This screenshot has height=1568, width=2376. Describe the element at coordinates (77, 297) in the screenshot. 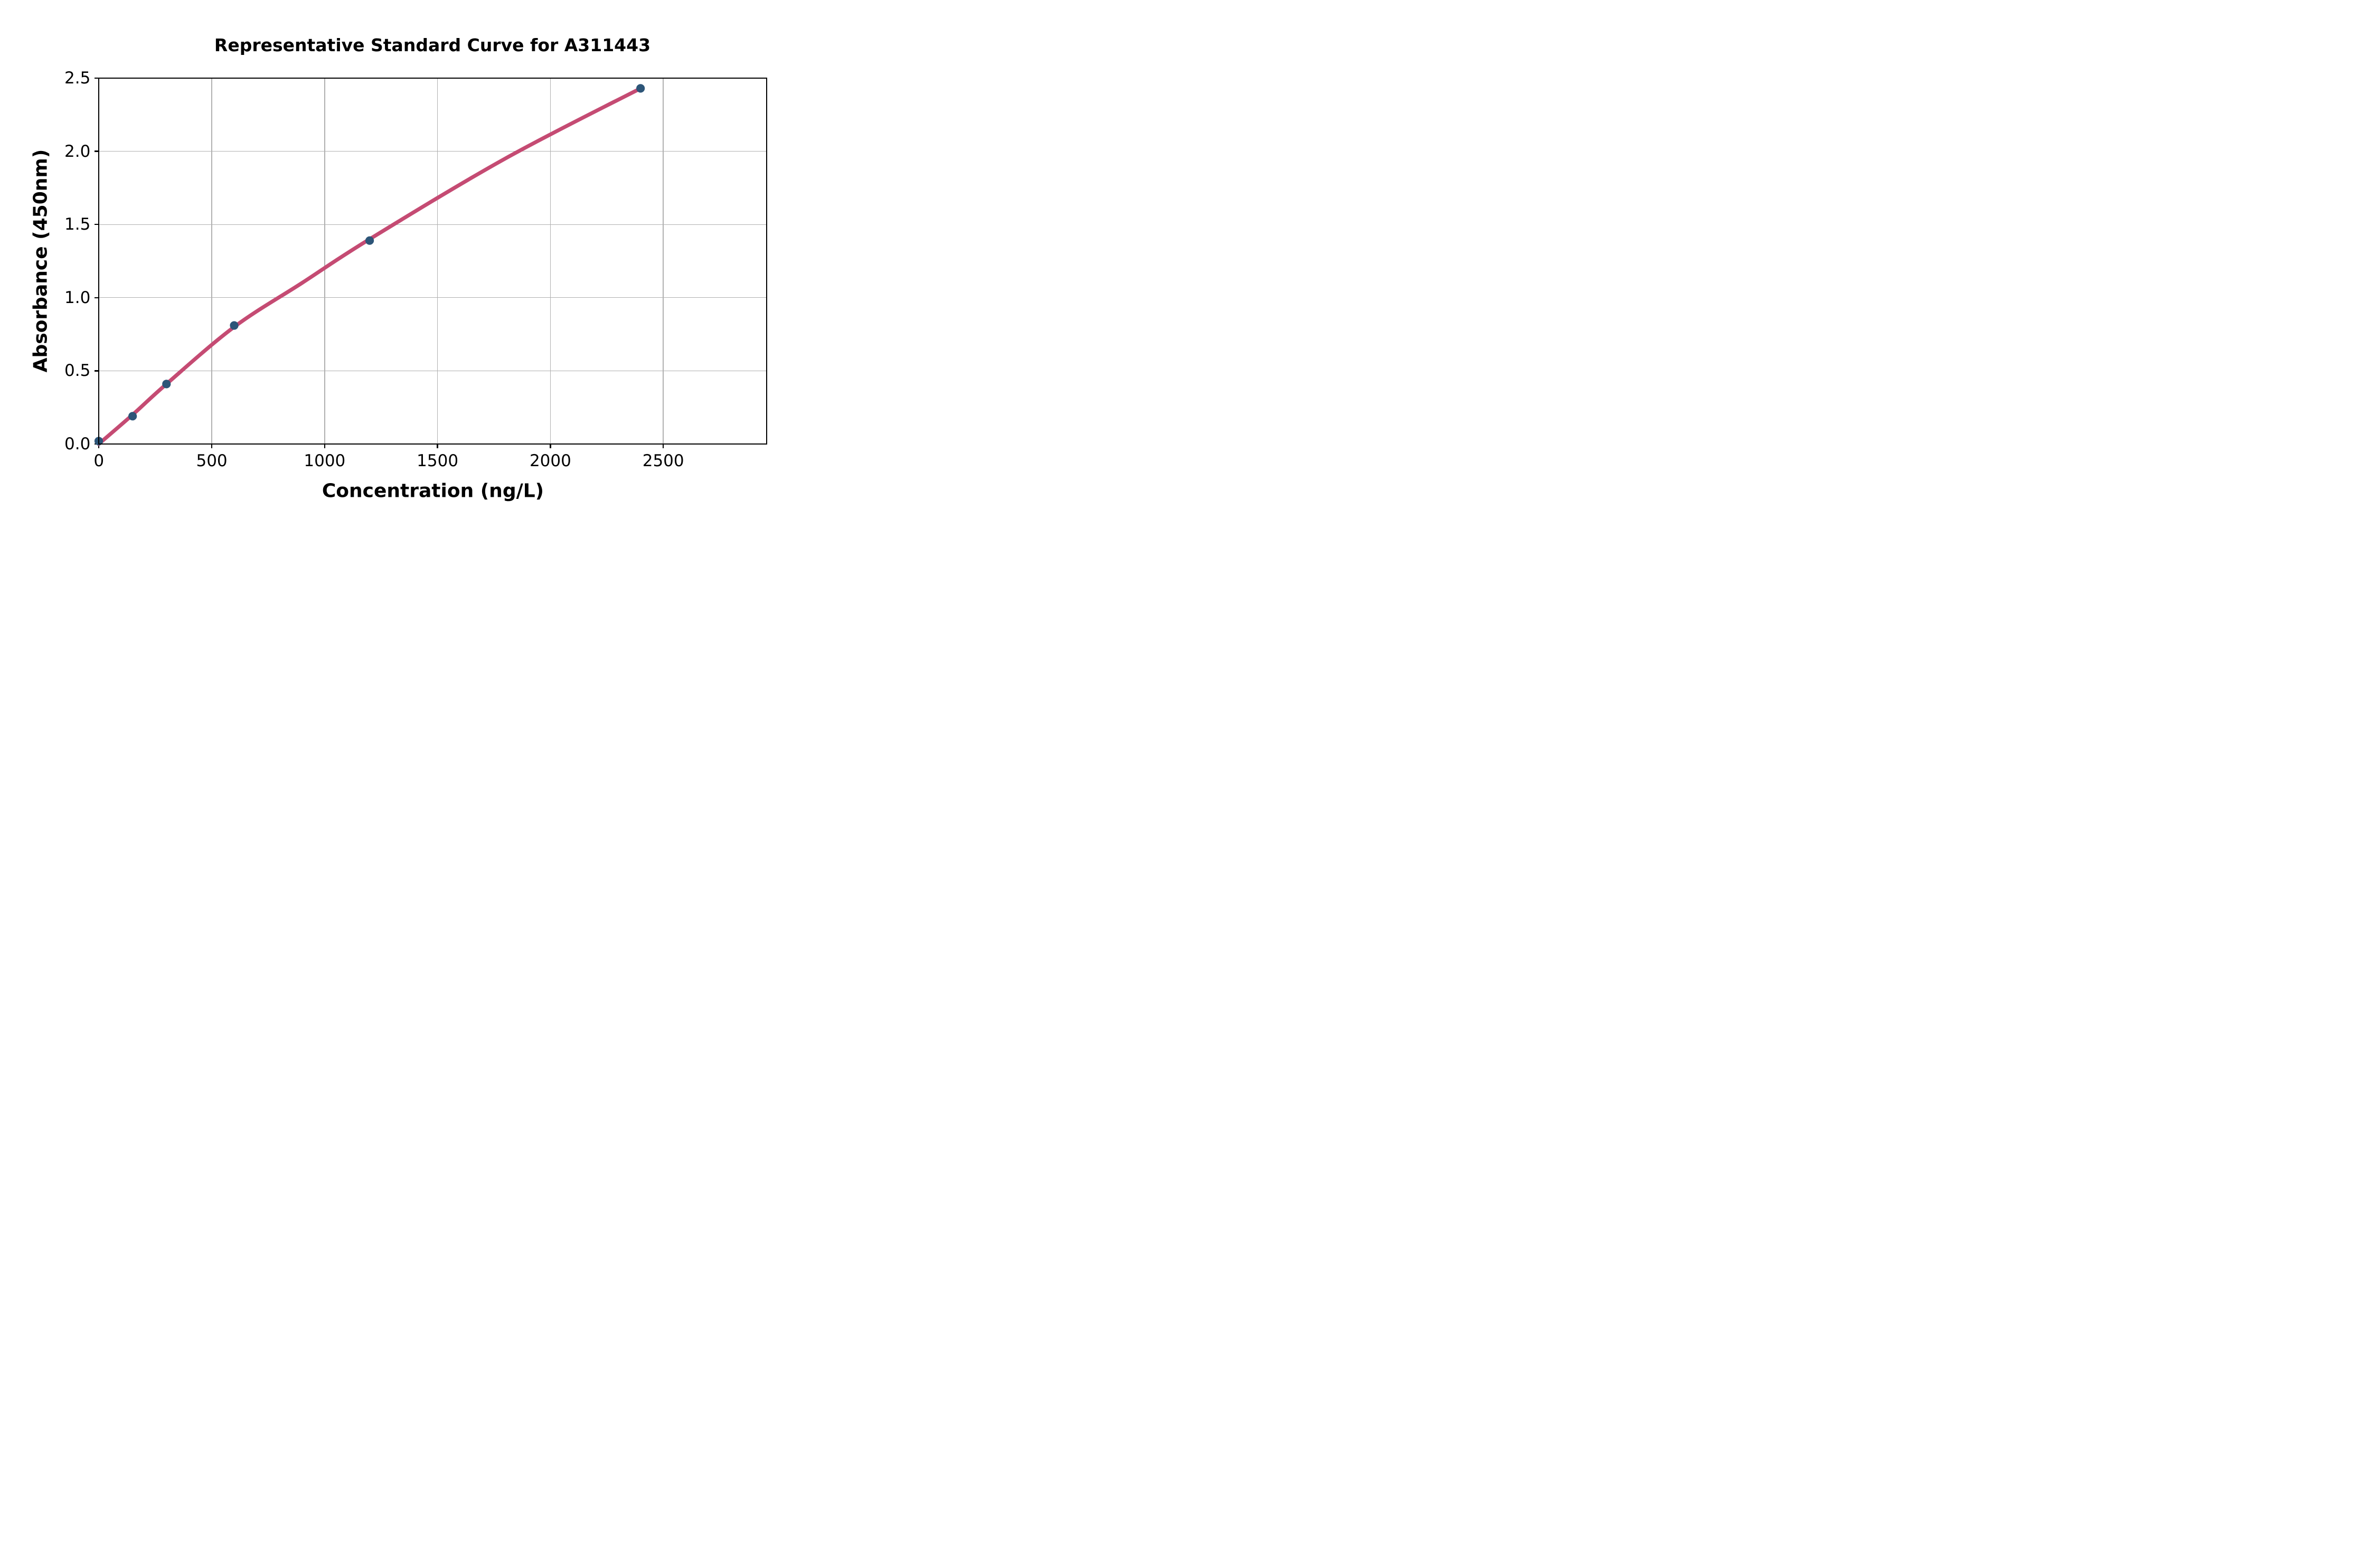

I see `y-tick-label-1.0: 1.0` at that location.